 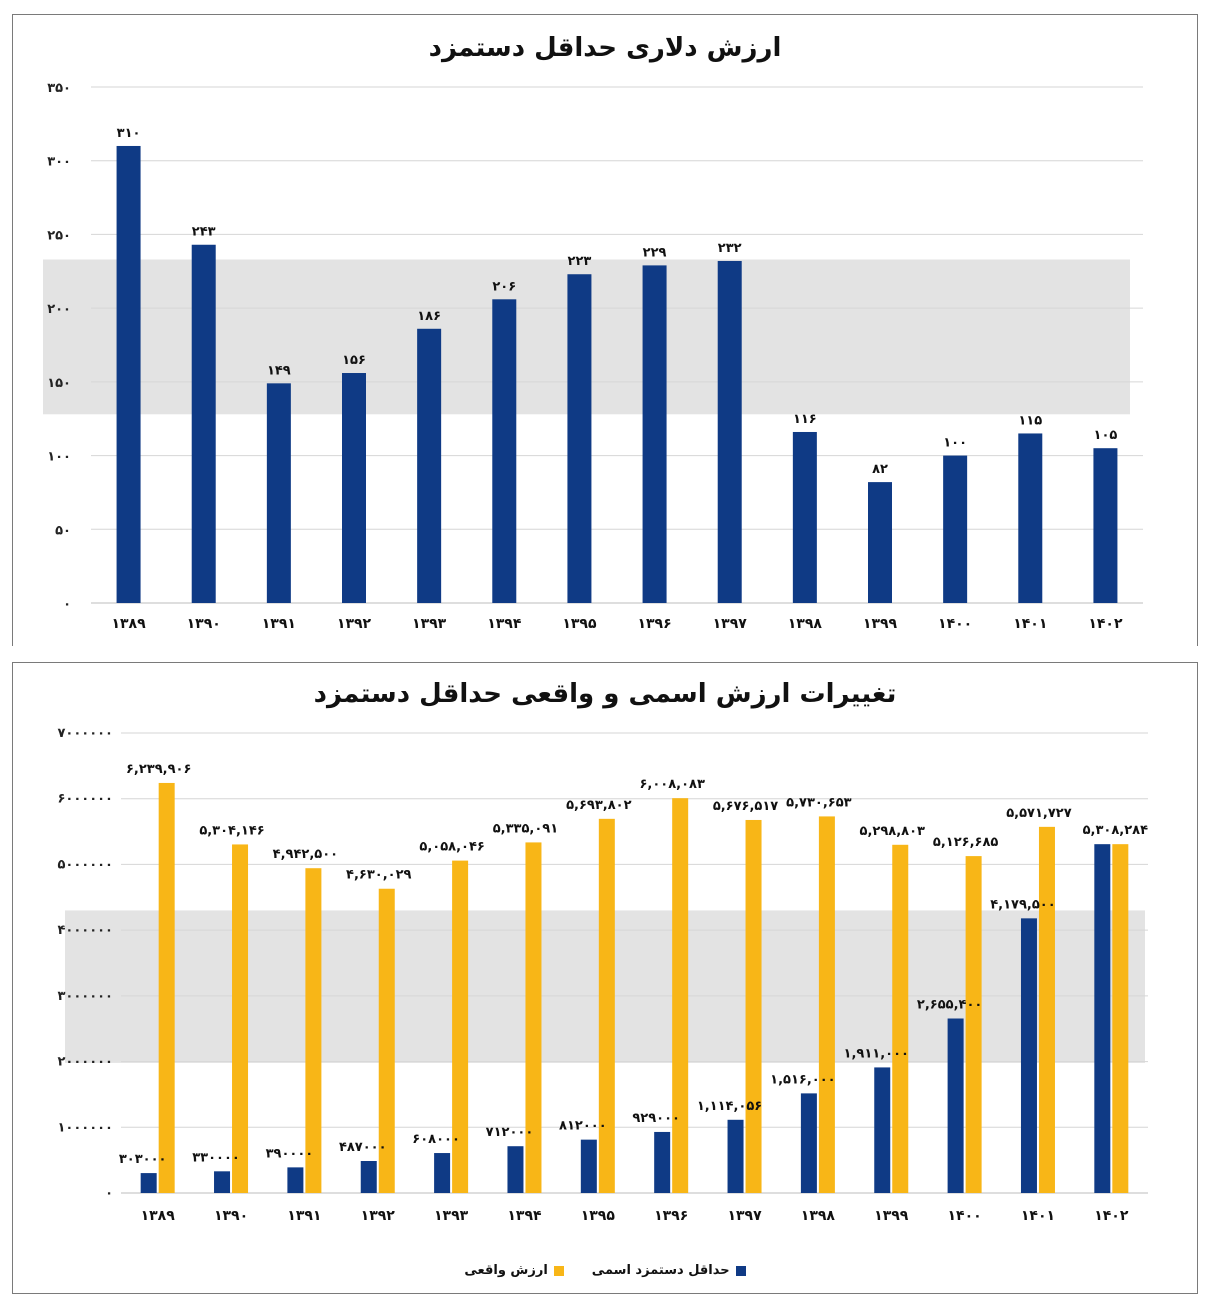 What do you see at coordinates (279, 370) in the screenshot?
I see `data-label: ۱۴۹` at bounding box center [279, 370].